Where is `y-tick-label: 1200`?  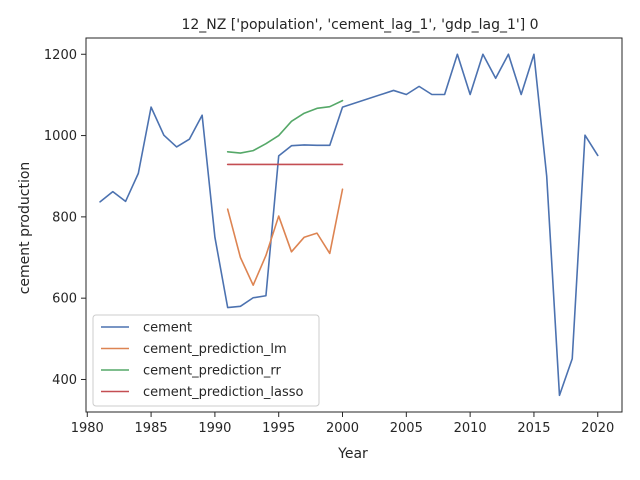
y-tick-label: 1200 is located at coordinates (60, 55).